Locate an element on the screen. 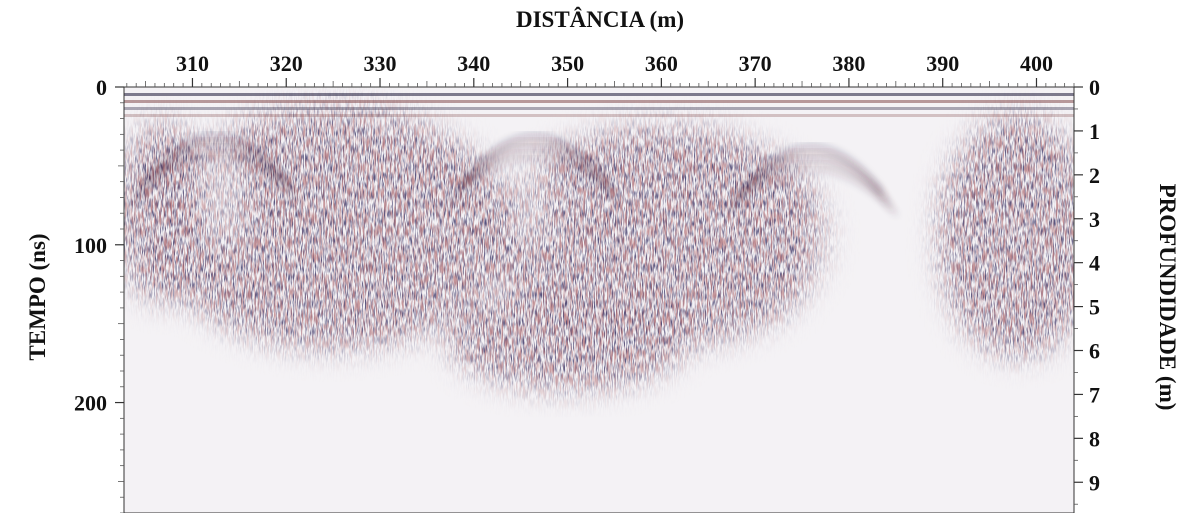  x-tick-label: 310 is located at coordinates (192, 63).